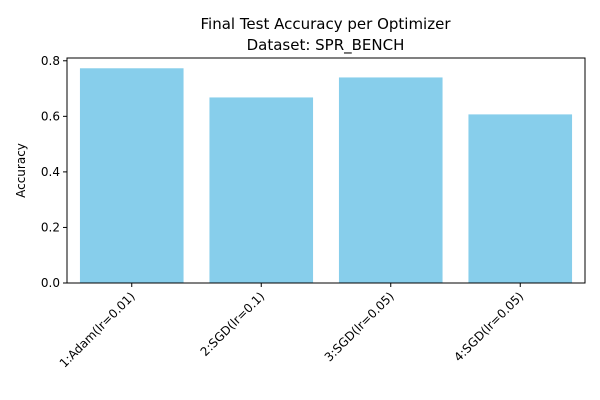 The width and height of the screenshot is (600, 400). Describe the element at coordinates (325, 24) in the screenshot. I see `chart-title: Final Test Accuracy per Optimizer` at that location.